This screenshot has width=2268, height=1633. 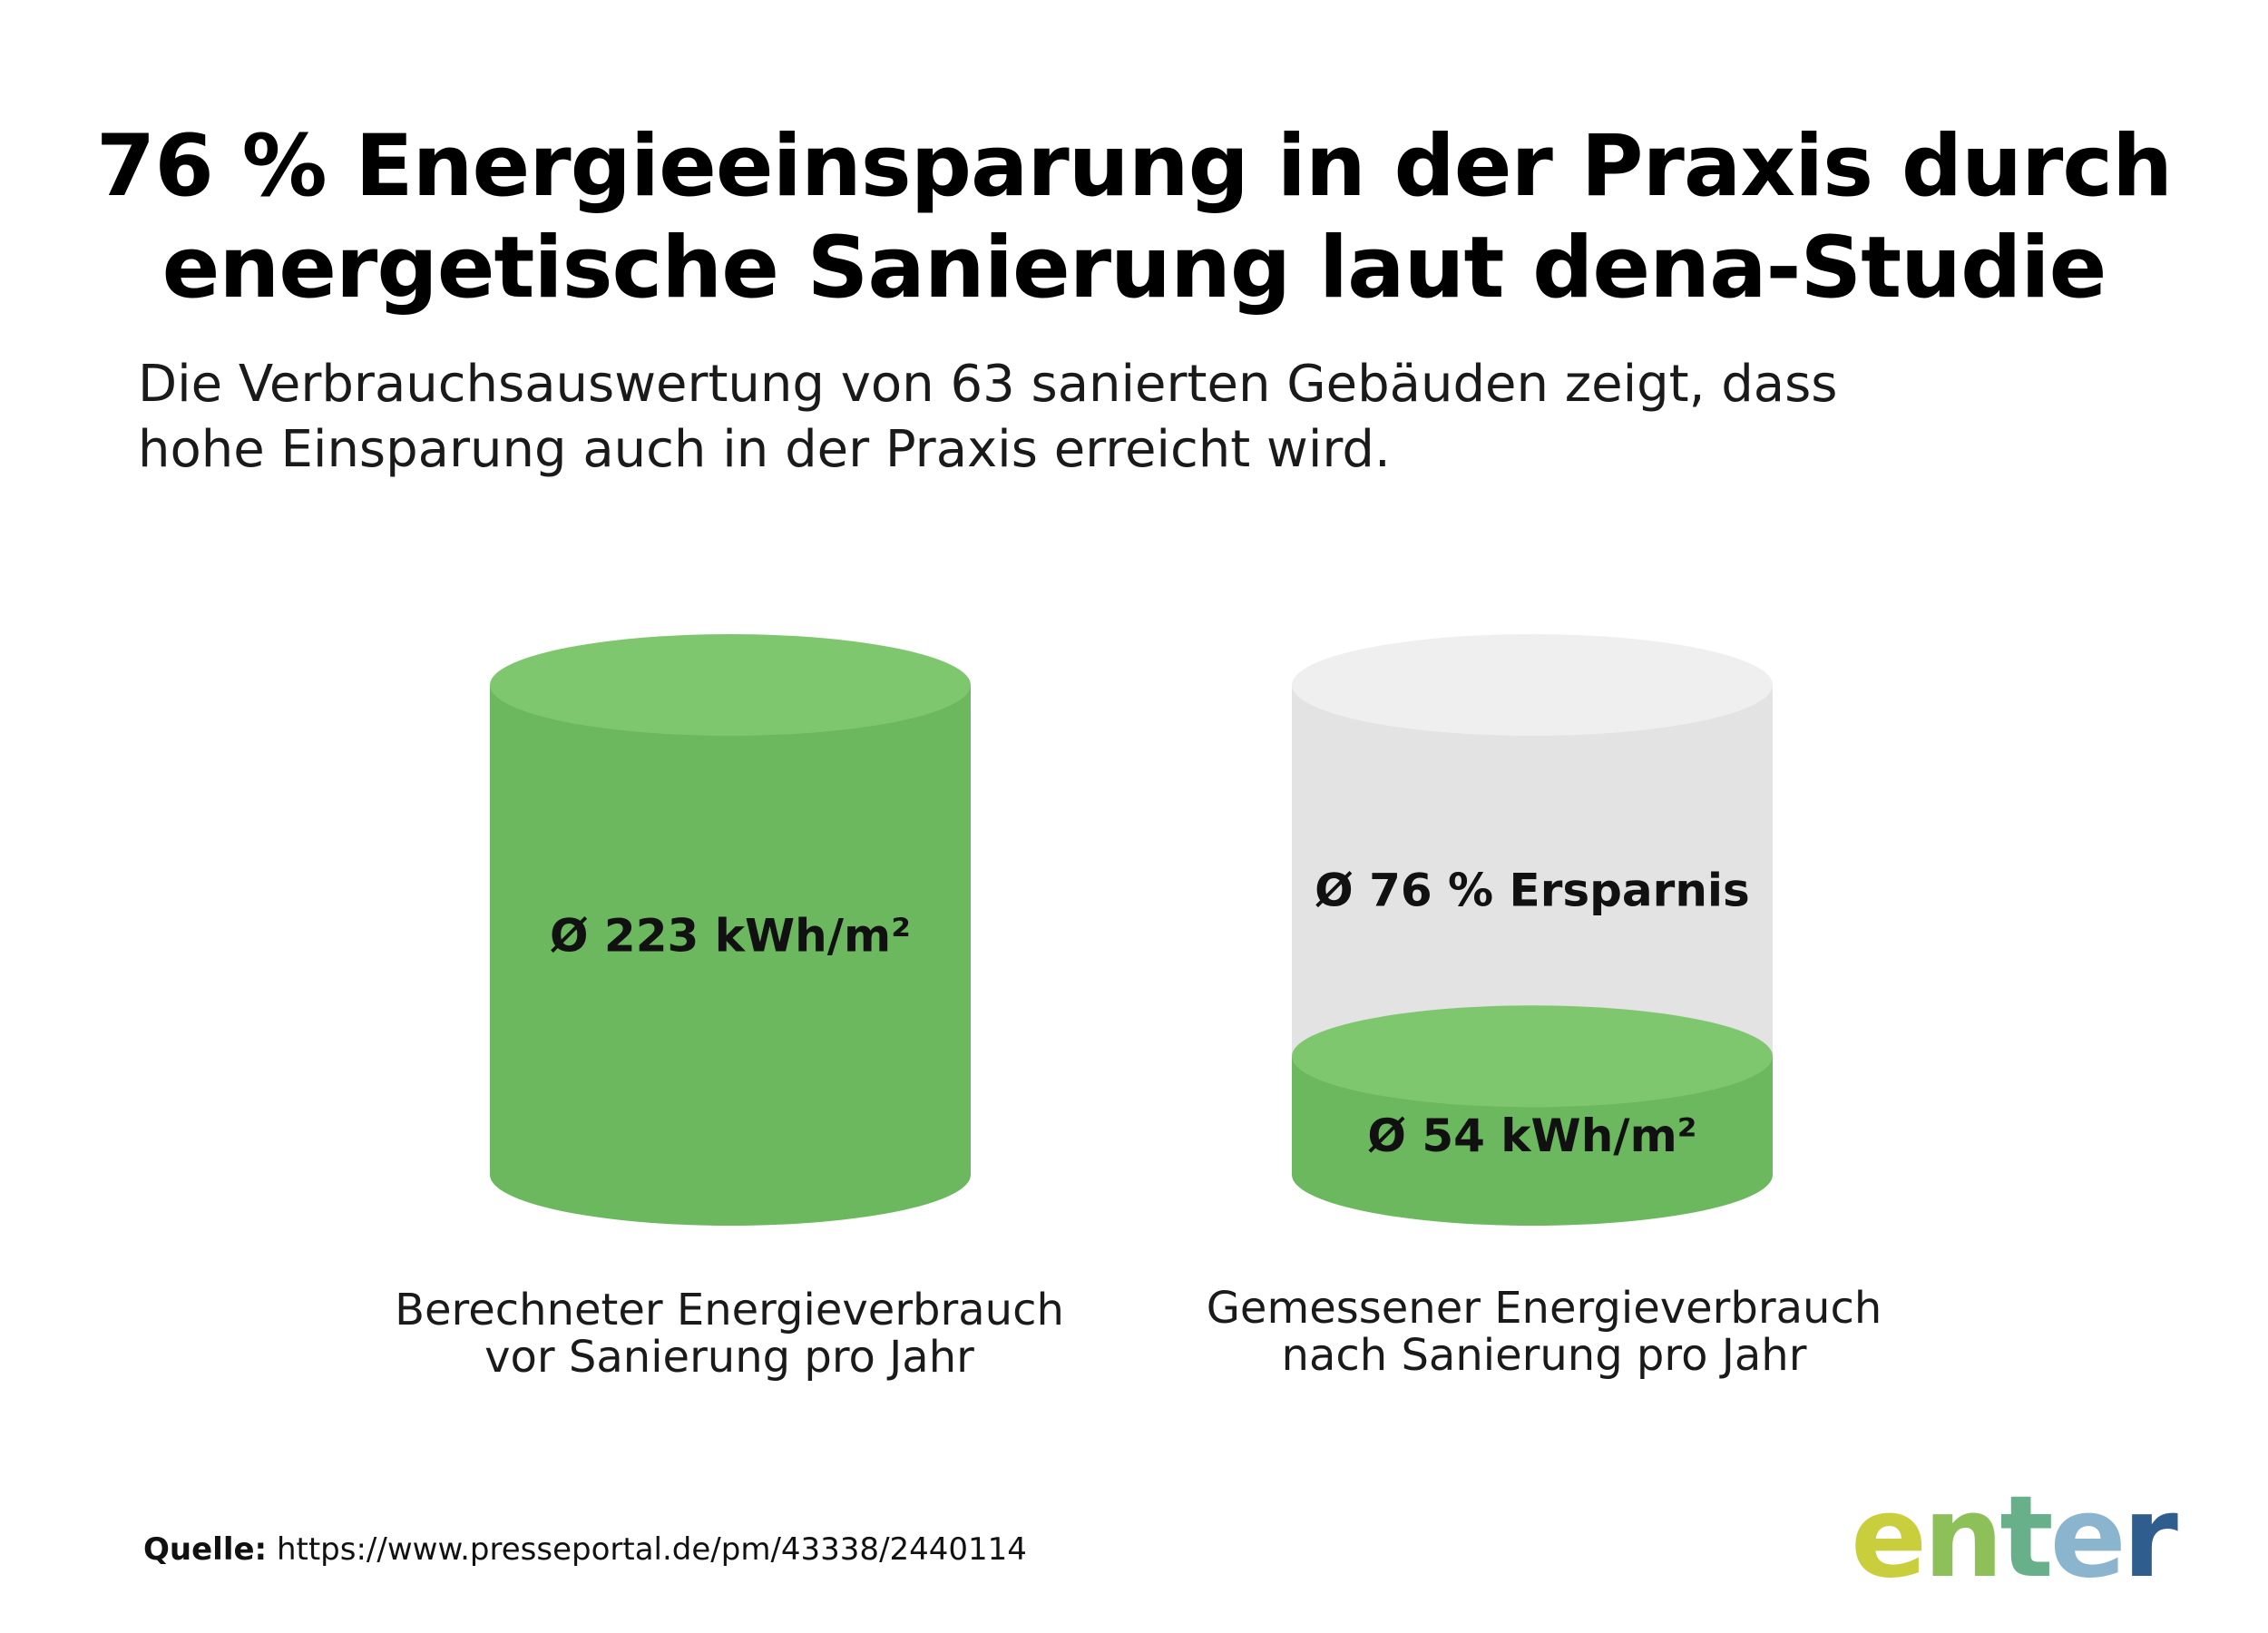 I want to click on logo-letter: r, so click(x=2150, y=1537).